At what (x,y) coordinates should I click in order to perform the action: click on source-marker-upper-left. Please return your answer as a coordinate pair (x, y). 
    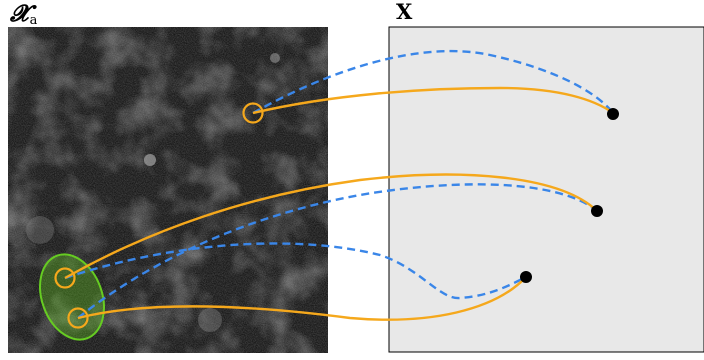
    Looking at the image, I should click on (65, 278).